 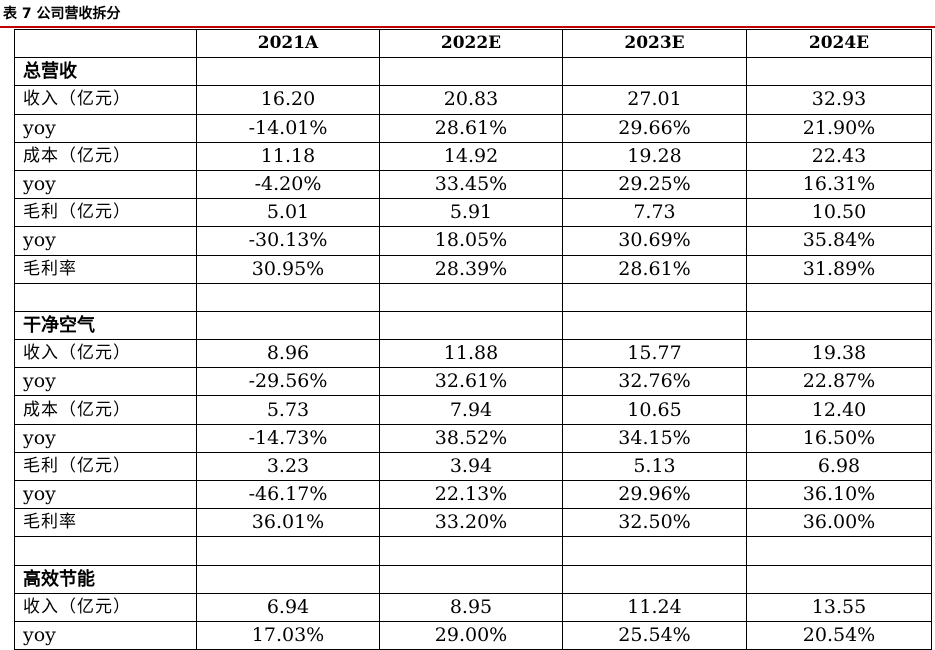 What do you see at coordinates (654, 213) in the screenshot?
I see `table-cell: 7.73` at bounding box center [654, 213].